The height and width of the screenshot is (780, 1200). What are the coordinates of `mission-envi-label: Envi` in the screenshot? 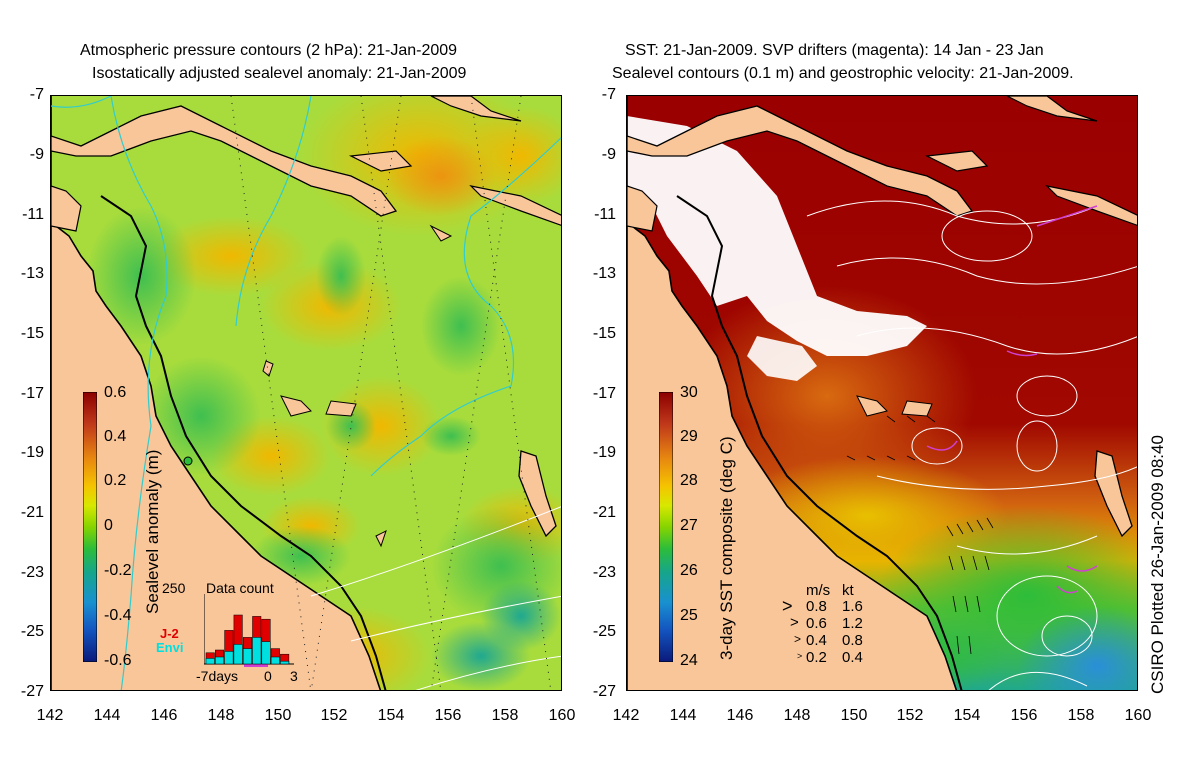 It's located at (170, 647).